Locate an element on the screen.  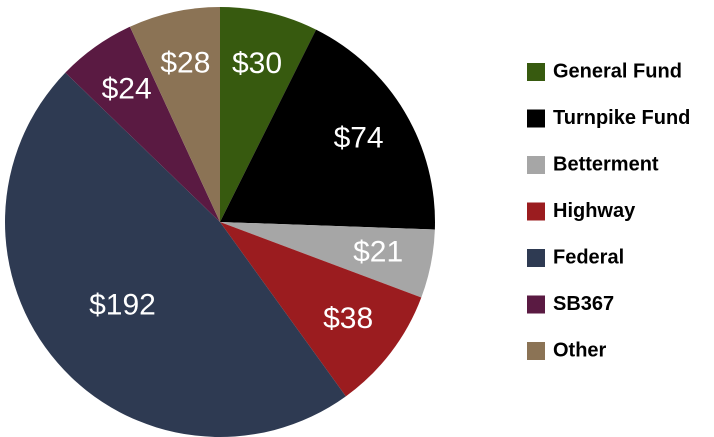
legend-label: Highway is located at coordinates (594, 211).